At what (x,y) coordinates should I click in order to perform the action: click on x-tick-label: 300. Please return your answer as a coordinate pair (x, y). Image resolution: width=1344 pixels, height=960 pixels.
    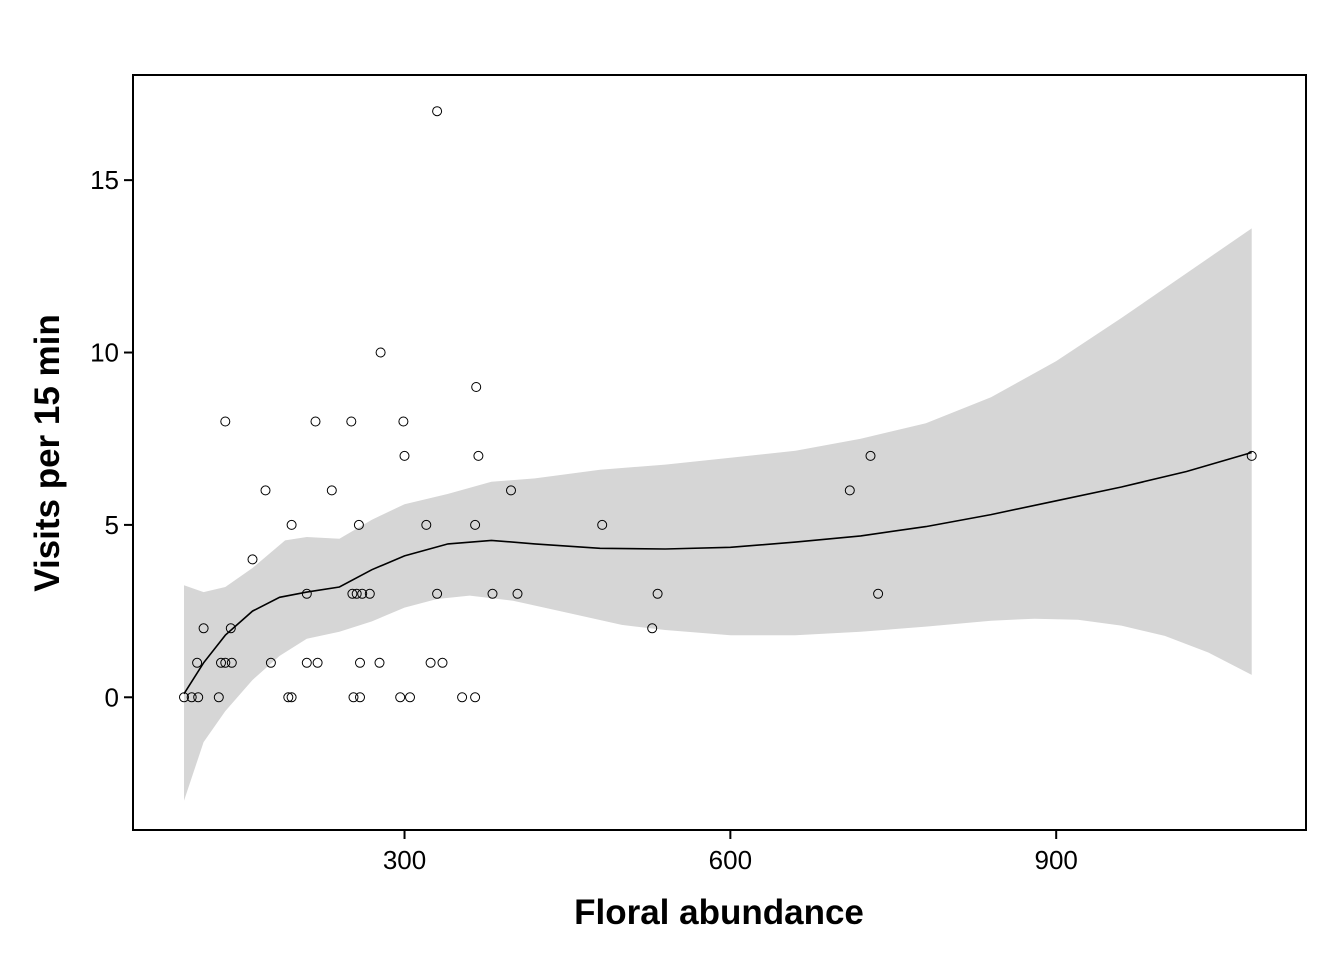
    Looking at the image, I should click on (404, 860).